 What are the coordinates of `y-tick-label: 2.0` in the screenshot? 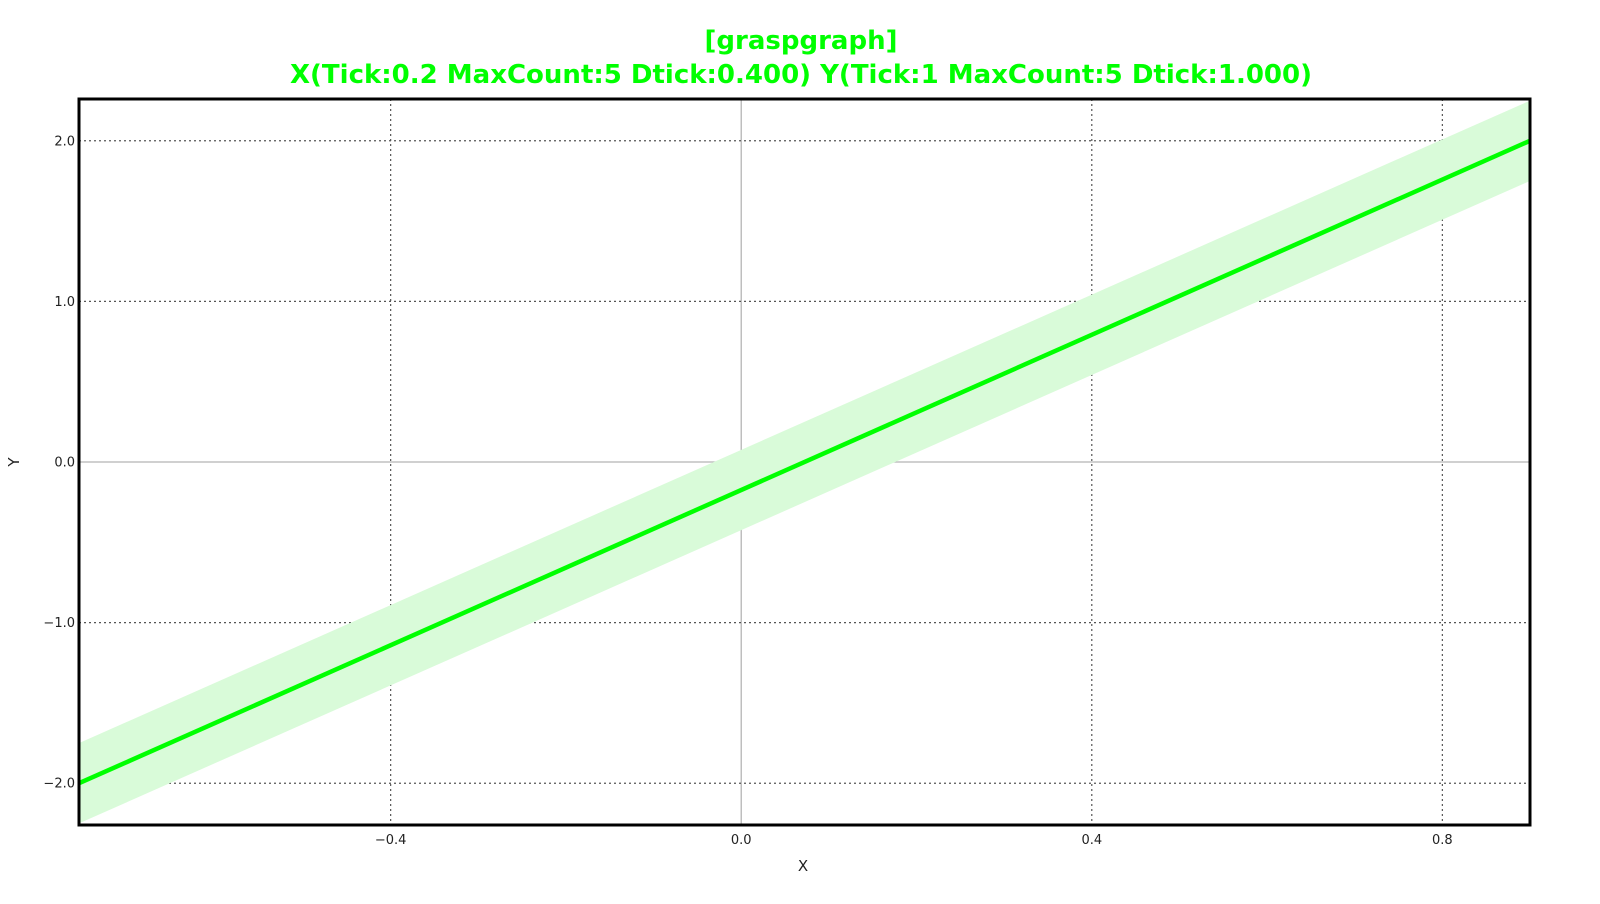 It's located at (64, 141).